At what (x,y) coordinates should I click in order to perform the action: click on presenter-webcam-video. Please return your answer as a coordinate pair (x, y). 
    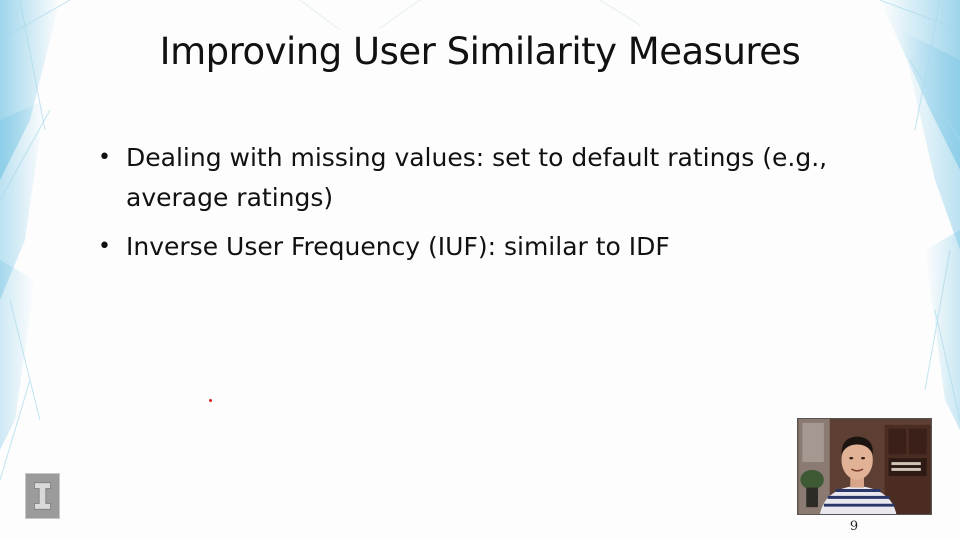
    Looking at the image, I should click on (864, 466).